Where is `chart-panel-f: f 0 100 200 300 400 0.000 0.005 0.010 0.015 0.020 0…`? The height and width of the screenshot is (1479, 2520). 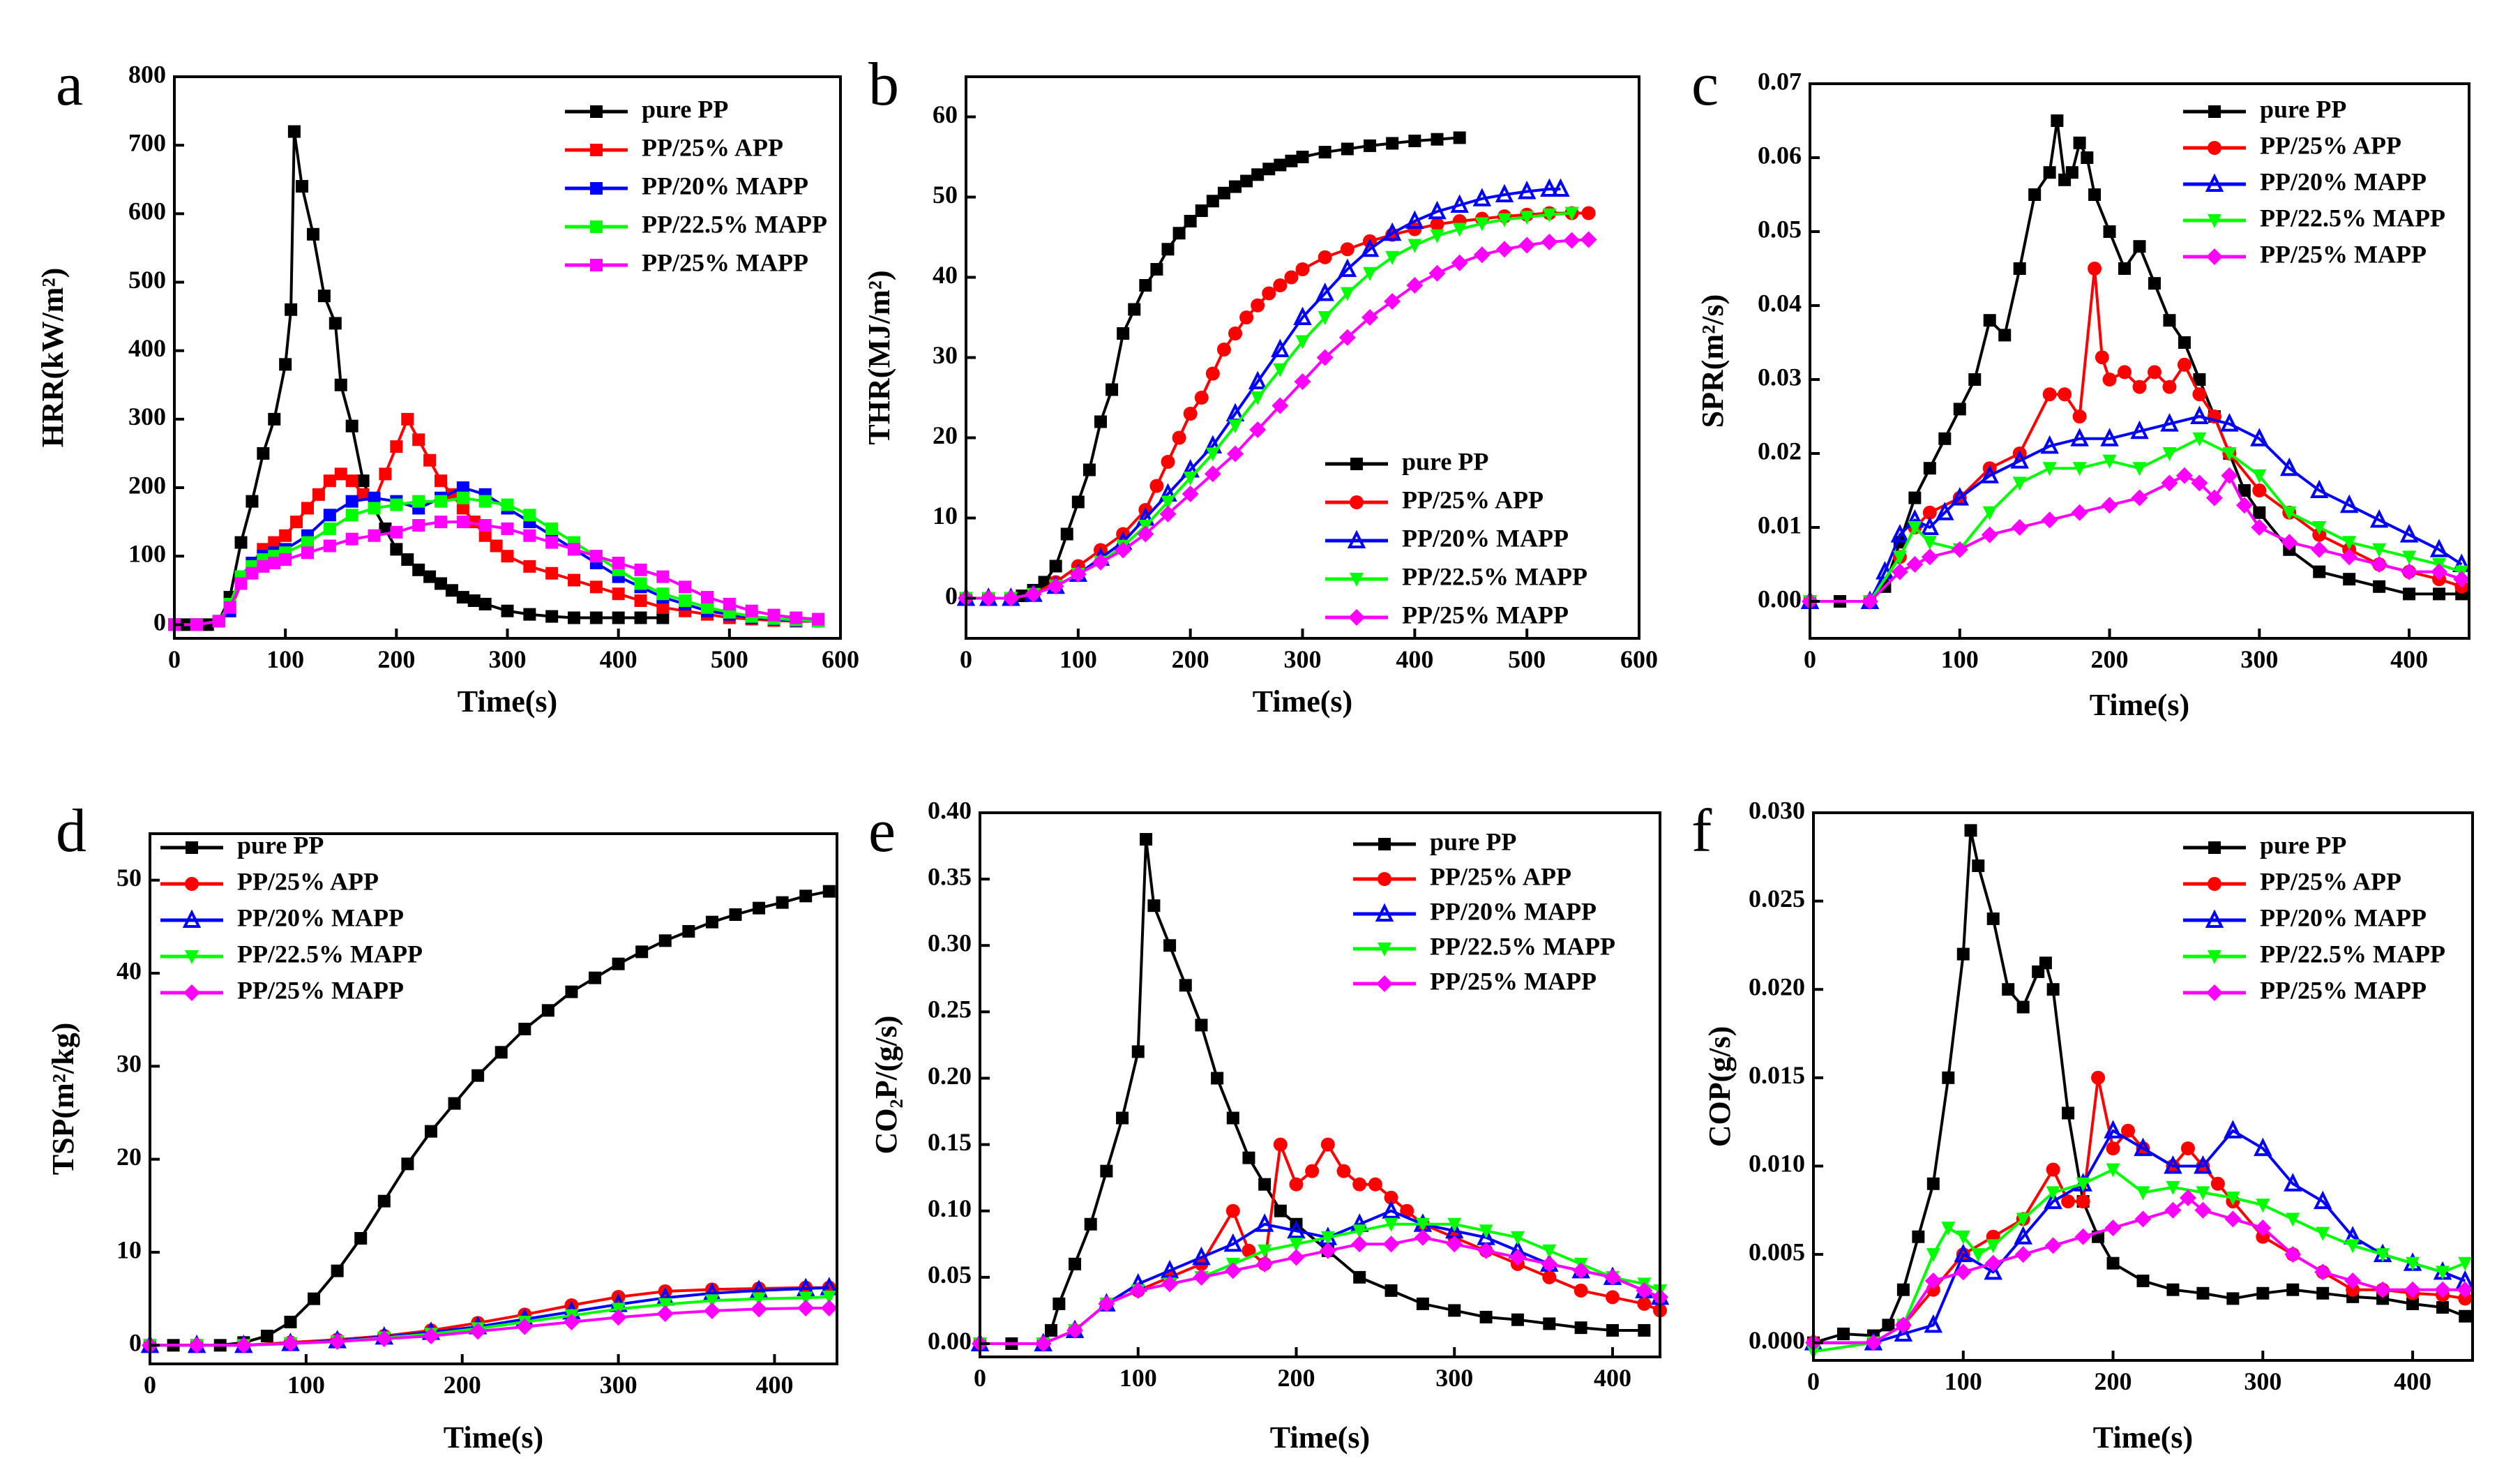
chart-panel-f: f 0 100 200 300 400 0.000 0.005 0.010 0.015 0.020 0… is located at coordinates (2083, 1126).